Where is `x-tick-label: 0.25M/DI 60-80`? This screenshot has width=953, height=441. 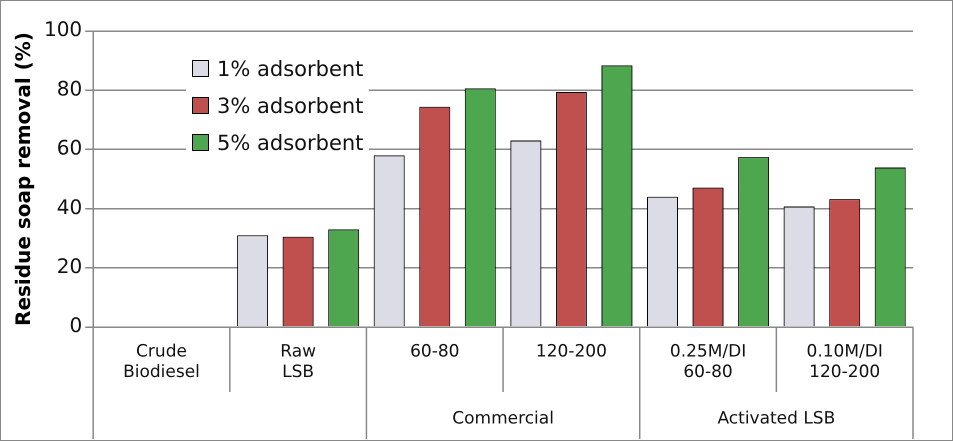
x-tick-label: 0.25M/DI 60-80 is located at coordinates (708, 362).